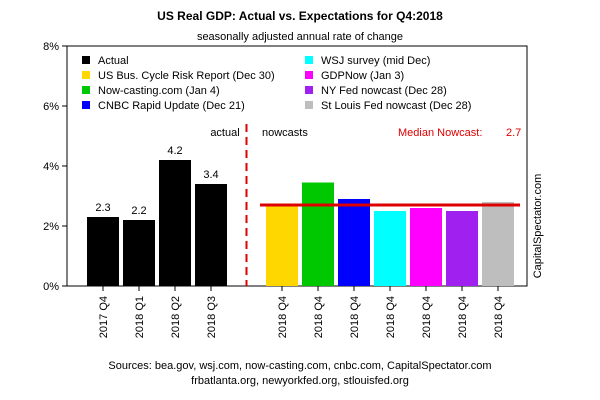  Describe the element at coordinates (113, 61) in the screenshot. I see `legend-label: Actual` at that location.